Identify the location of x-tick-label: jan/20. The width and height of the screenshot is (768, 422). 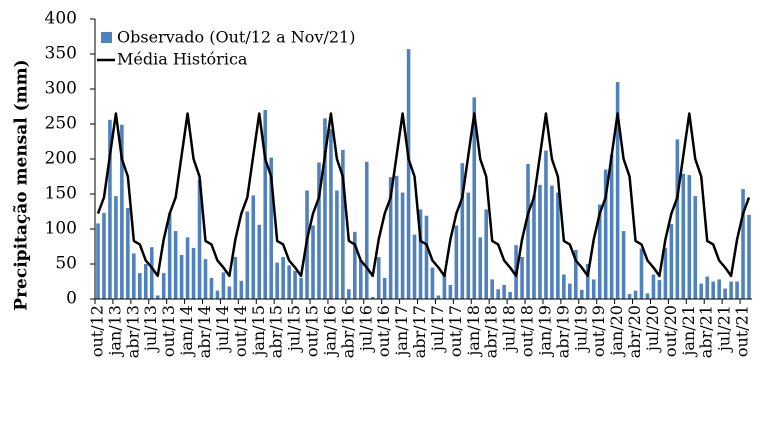
(616, 331).